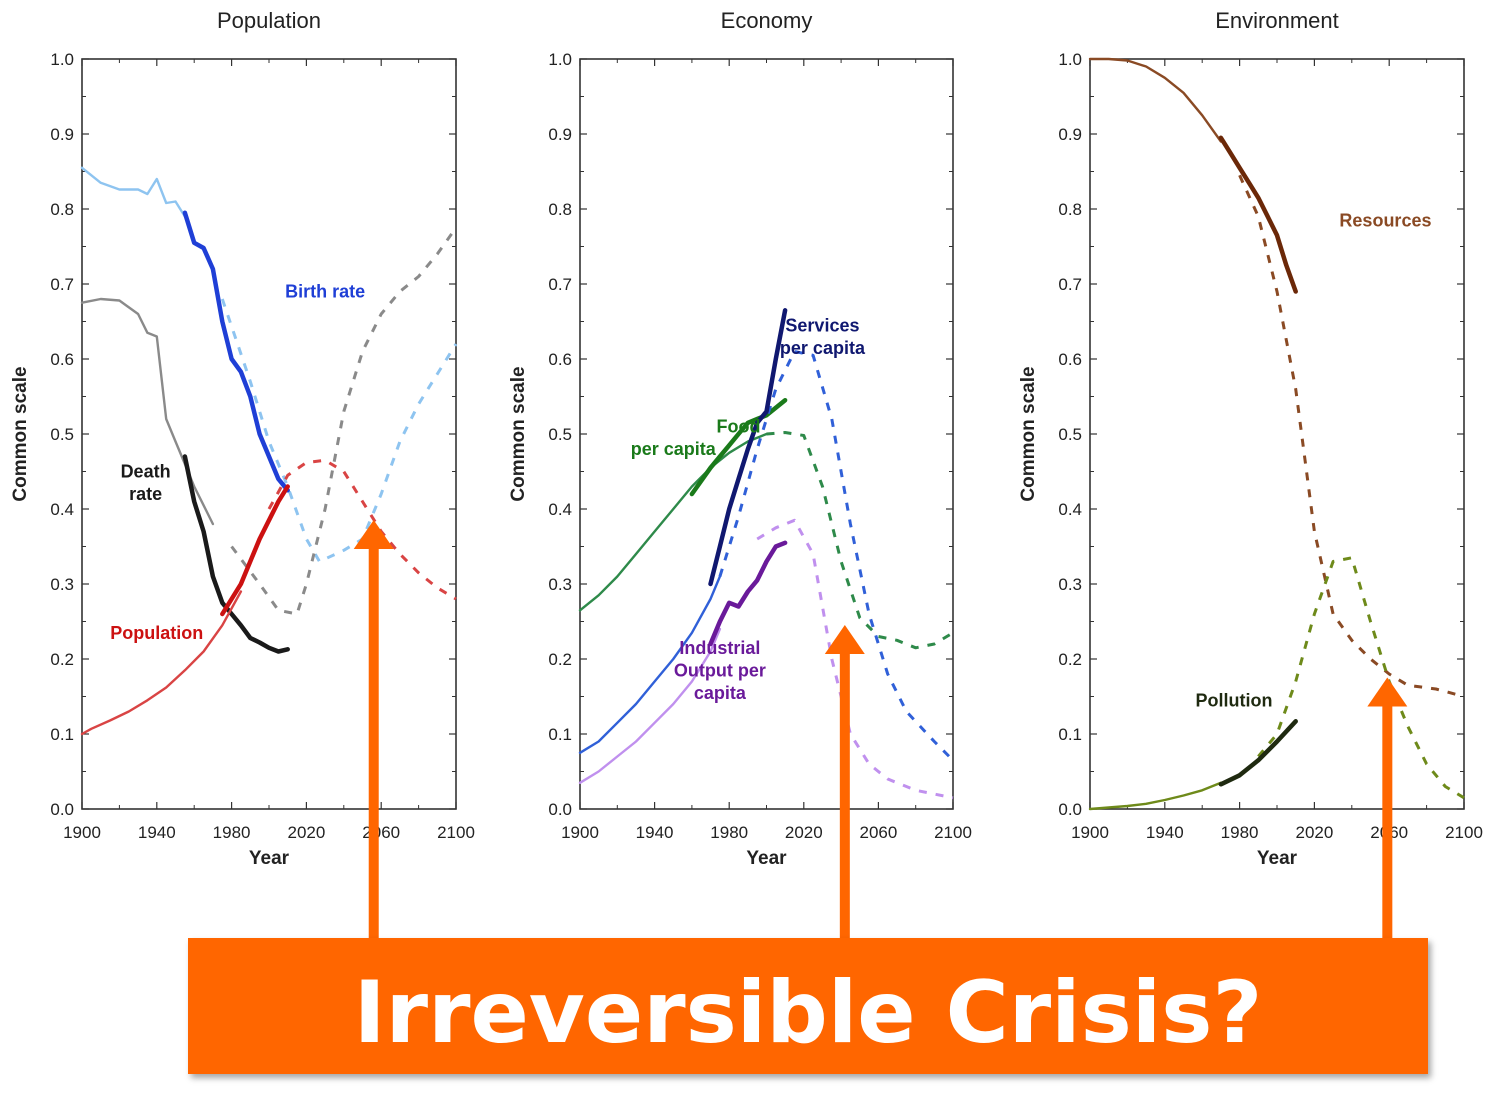 The width and height of the screenshot is (1502, 1093). Describe the element at coordinates (855, 659) in the screenshot. I see `series-industrial-output-per-capita-projection` at that location.